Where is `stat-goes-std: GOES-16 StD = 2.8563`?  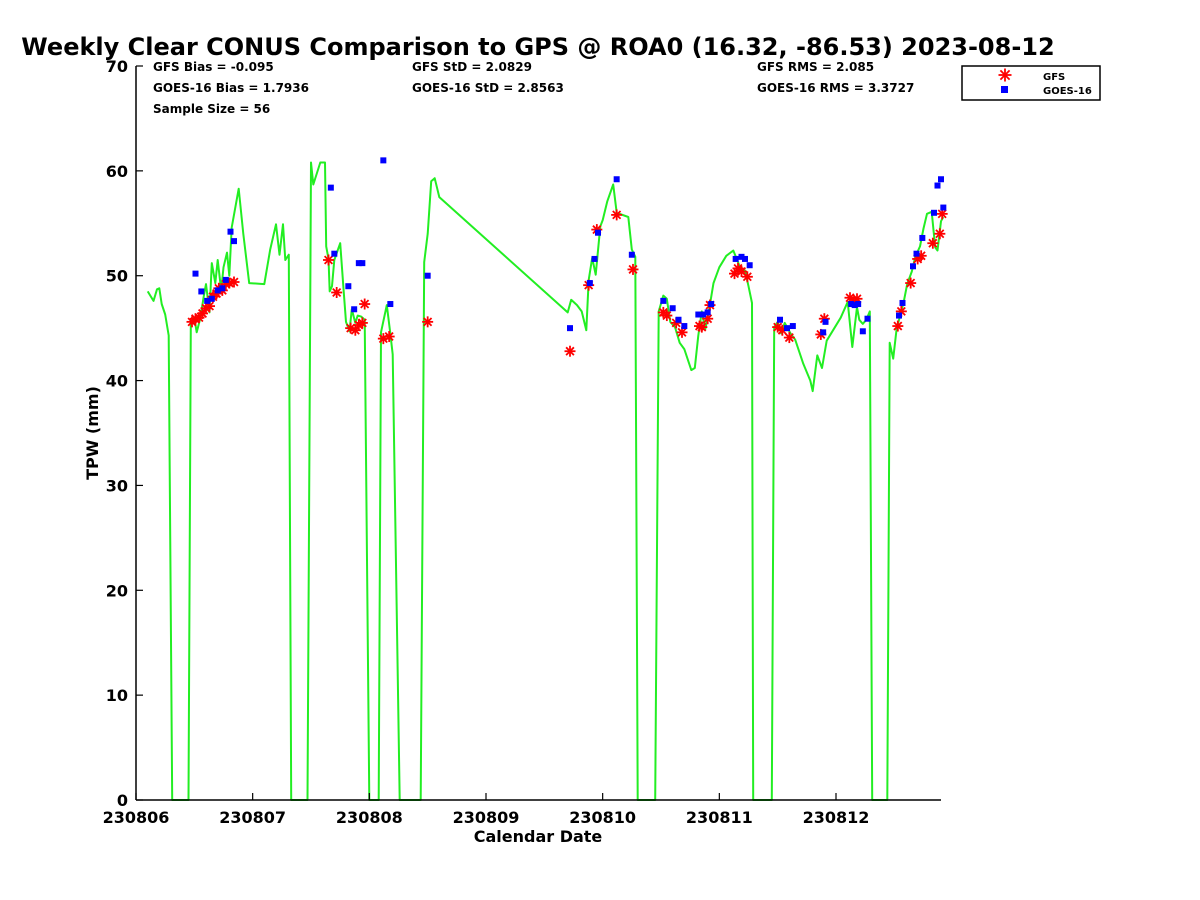 stat-goes-std: GOES-16 StD = 2.8563 is located at coordinates (488, 88).